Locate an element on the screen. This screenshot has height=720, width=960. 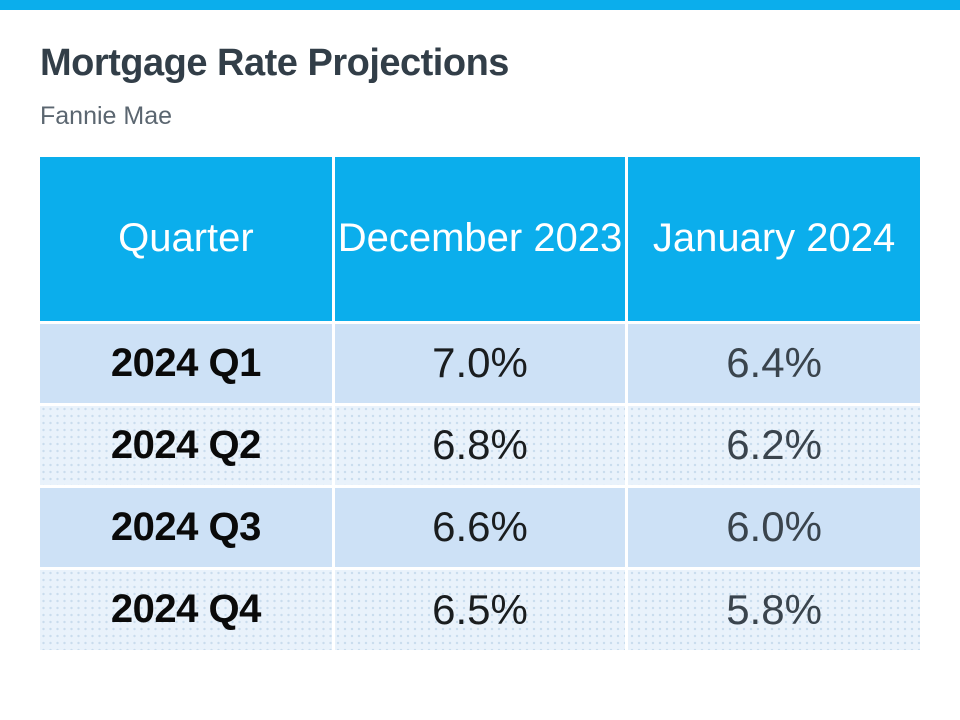
december-value-cell: 6.5% is located at coordinates (479, 608).